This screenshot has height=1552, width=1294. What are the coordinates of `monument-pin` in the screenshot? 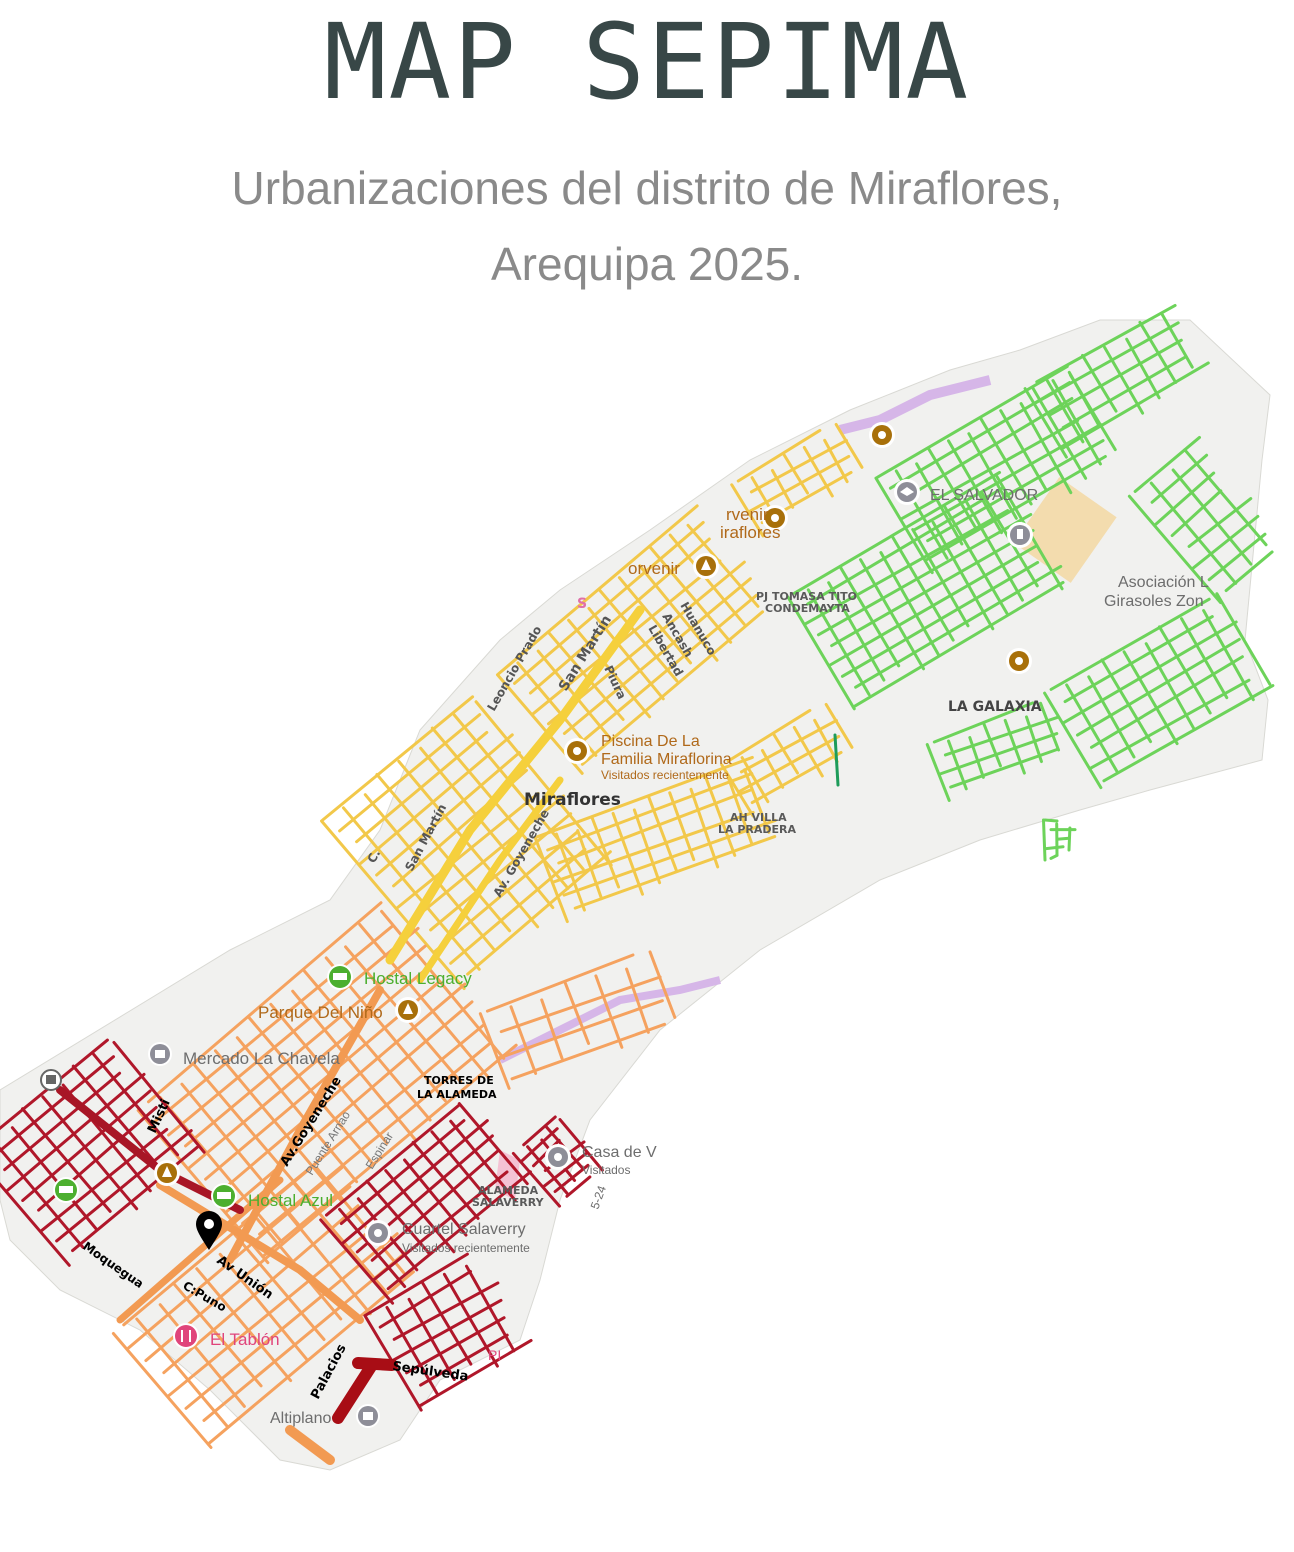 It's located at (1020, 535).